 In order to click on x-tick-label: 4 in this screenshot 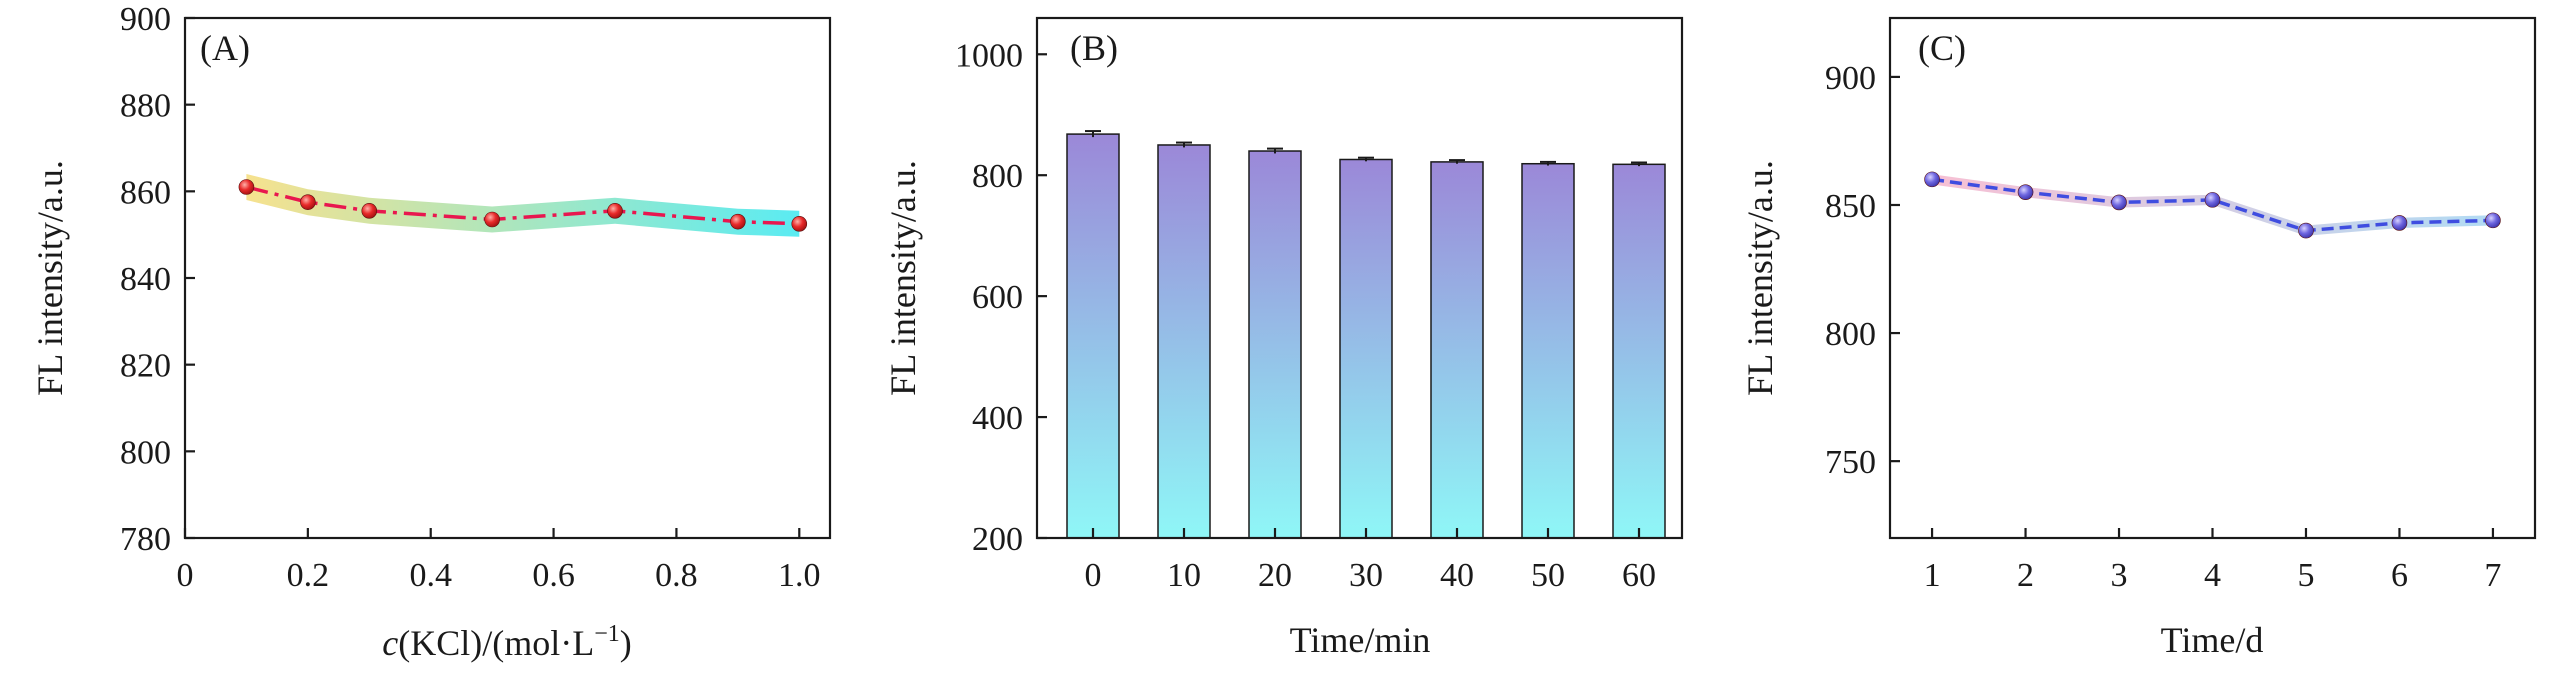, I will do `click(2212, 575)`.